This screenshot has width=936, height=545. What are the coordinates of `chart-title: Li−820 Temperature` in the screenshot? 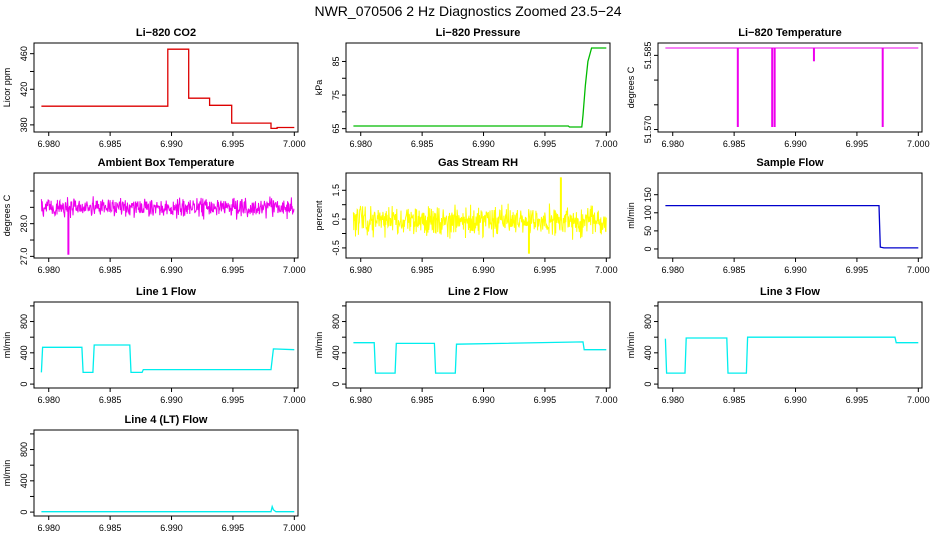 It's located at (789, 33).